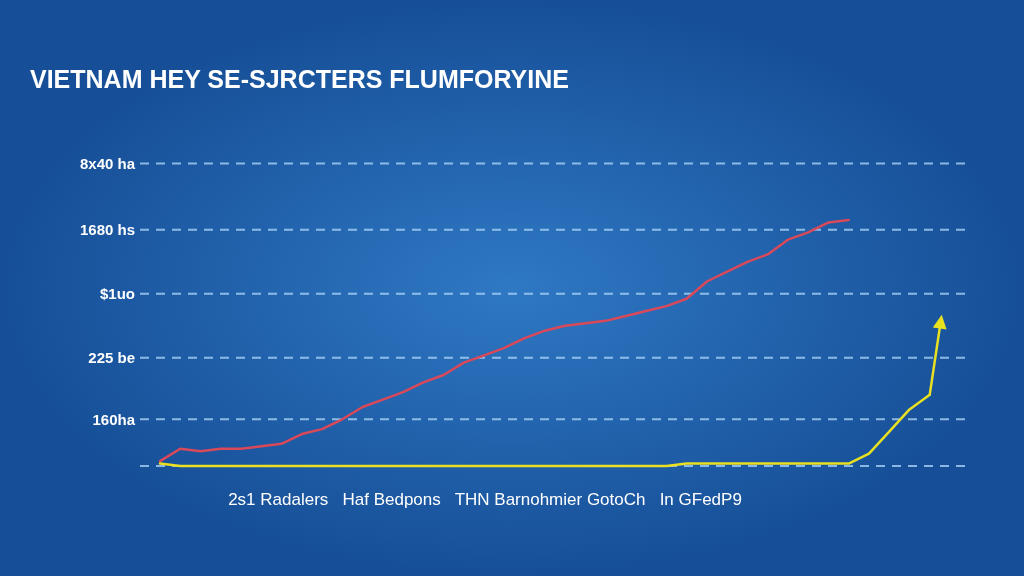  Describe the element at coordinates (114, 419) in the screenshot. I see `ref-line-label: 160ha` at that location.